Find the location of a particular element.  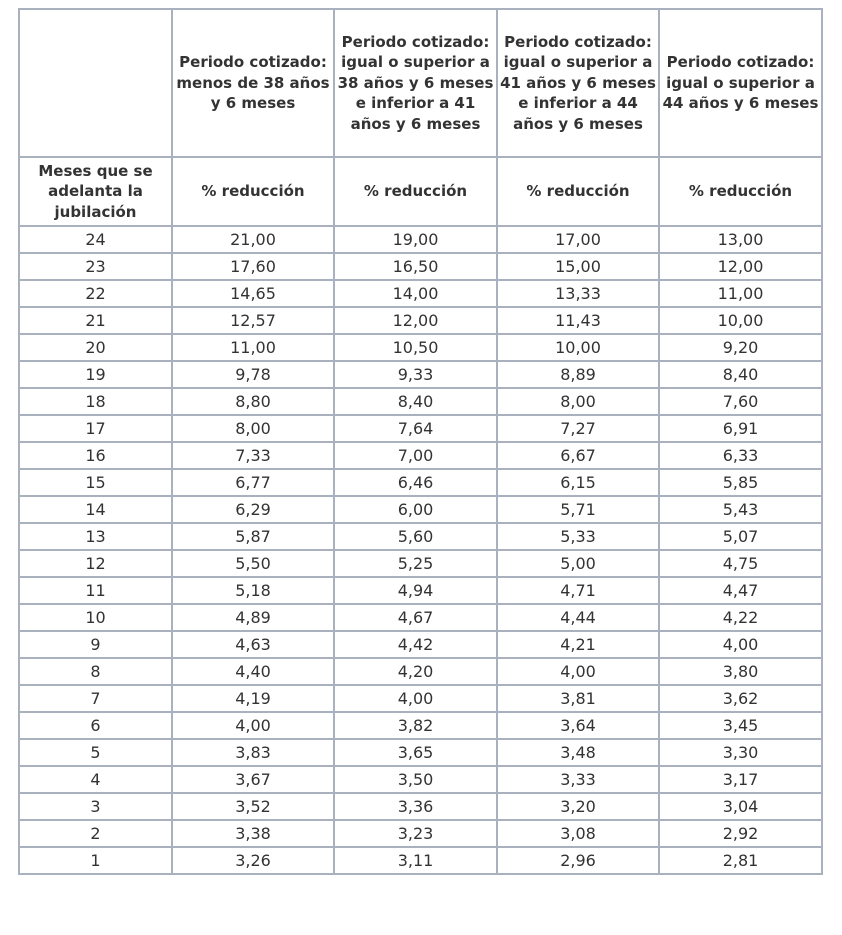

table-row: 5 3,83 3,65 3,48 3,30 is located at coordinates (420, 752).